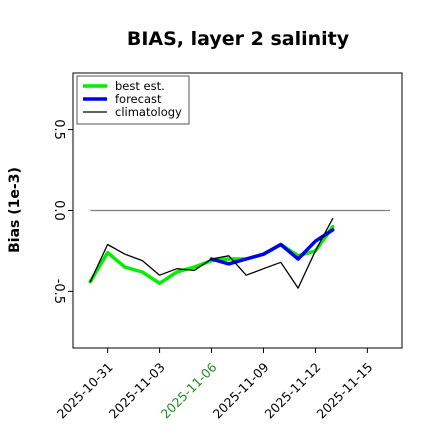  What do you see at coordinates (148, 112) in the screenshot?
I see `legend-label: climatology` at bounding box center [148, 112].